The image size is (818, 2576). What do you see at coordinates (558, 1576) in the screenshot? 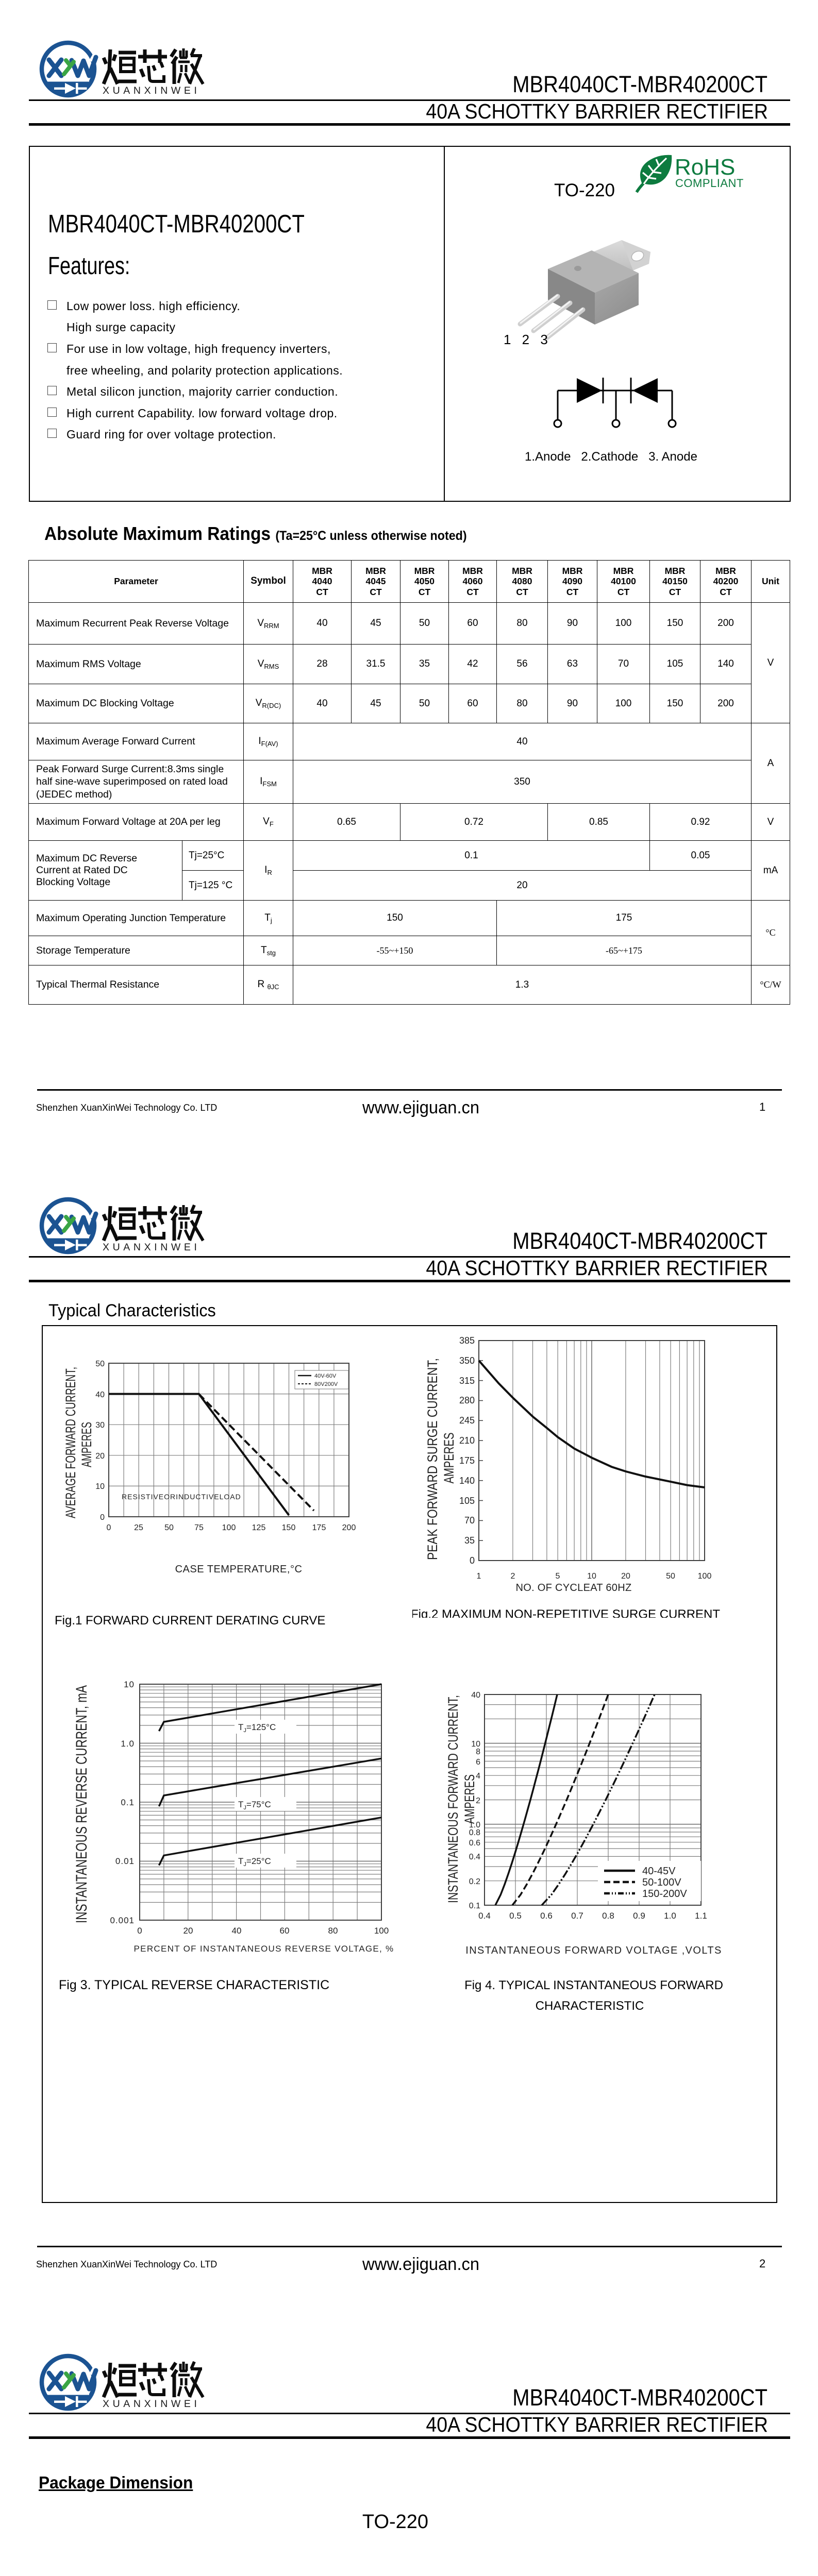
I see `svg-text: 5` at bounding box center [558, 1576].